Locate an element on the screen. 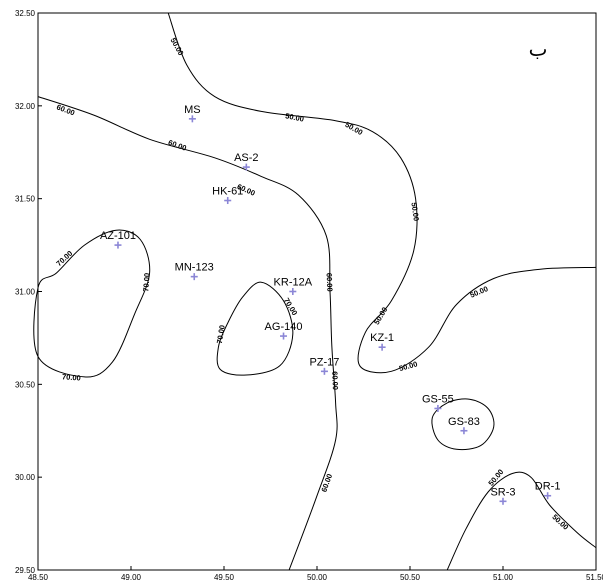 The image size is (603, 583). x-tick-label: 51.50 is located at coordinates (594, 577).